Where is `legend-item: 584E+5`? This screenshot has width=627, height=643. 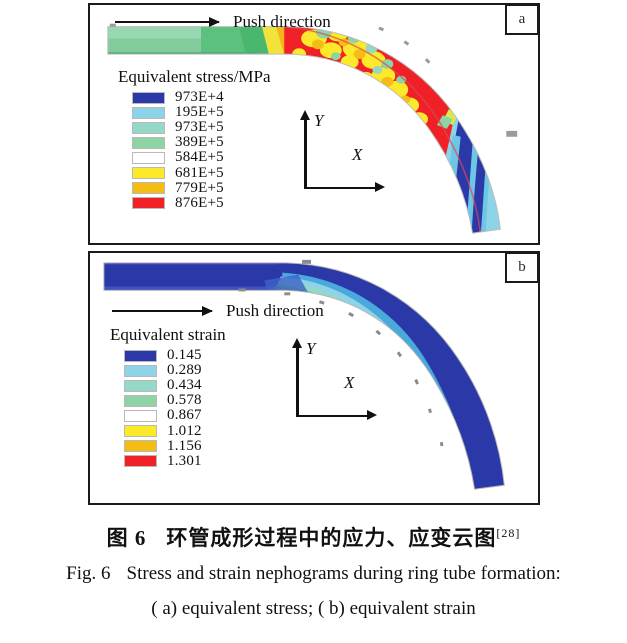 legend-item: 584E+5 is located at coordinates (194, 157).